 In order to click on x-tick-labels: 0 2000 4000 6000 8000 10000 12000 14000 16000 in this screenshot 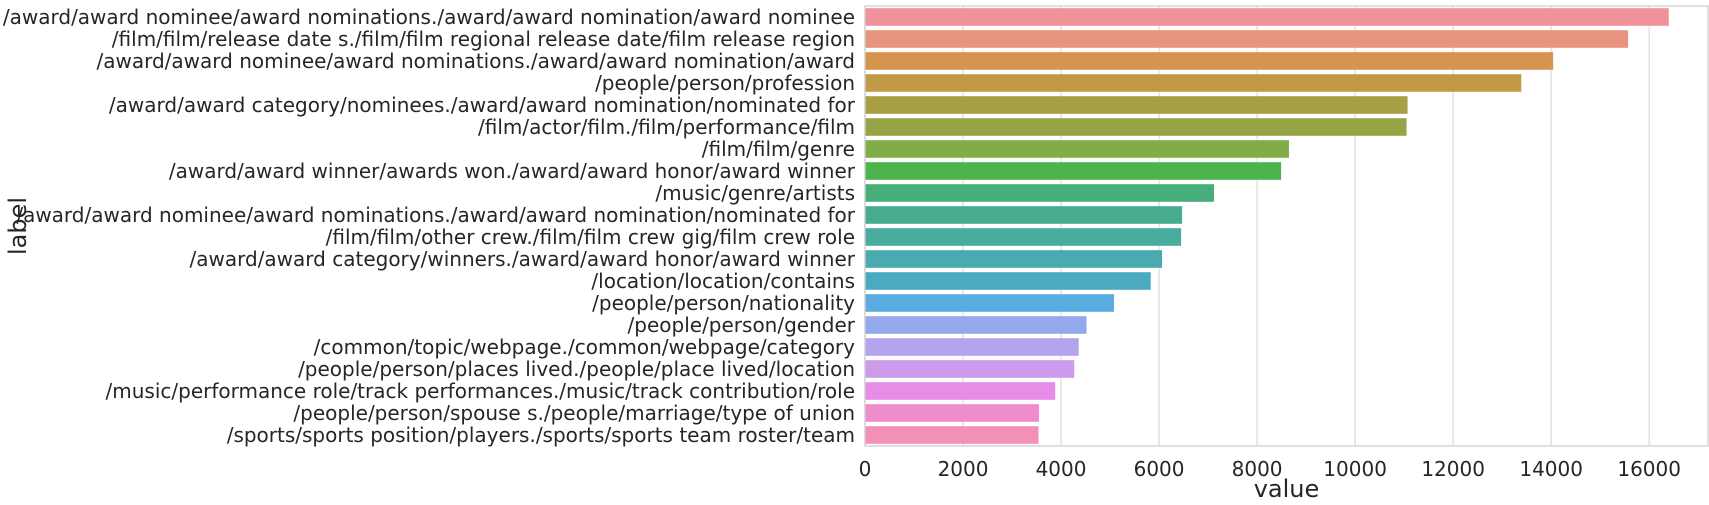, I will do `click(1270, 469)`.